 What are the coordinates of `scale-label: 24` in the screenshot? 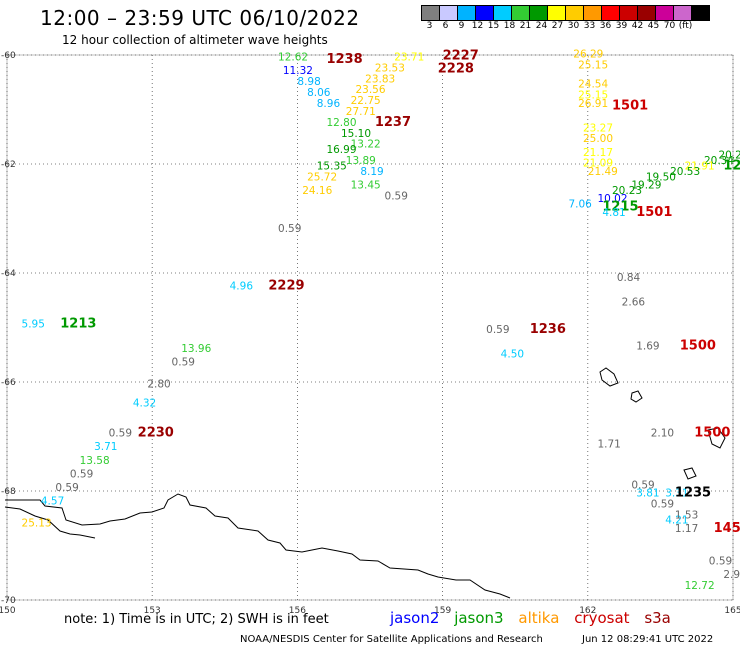 It's located at (541, 26).